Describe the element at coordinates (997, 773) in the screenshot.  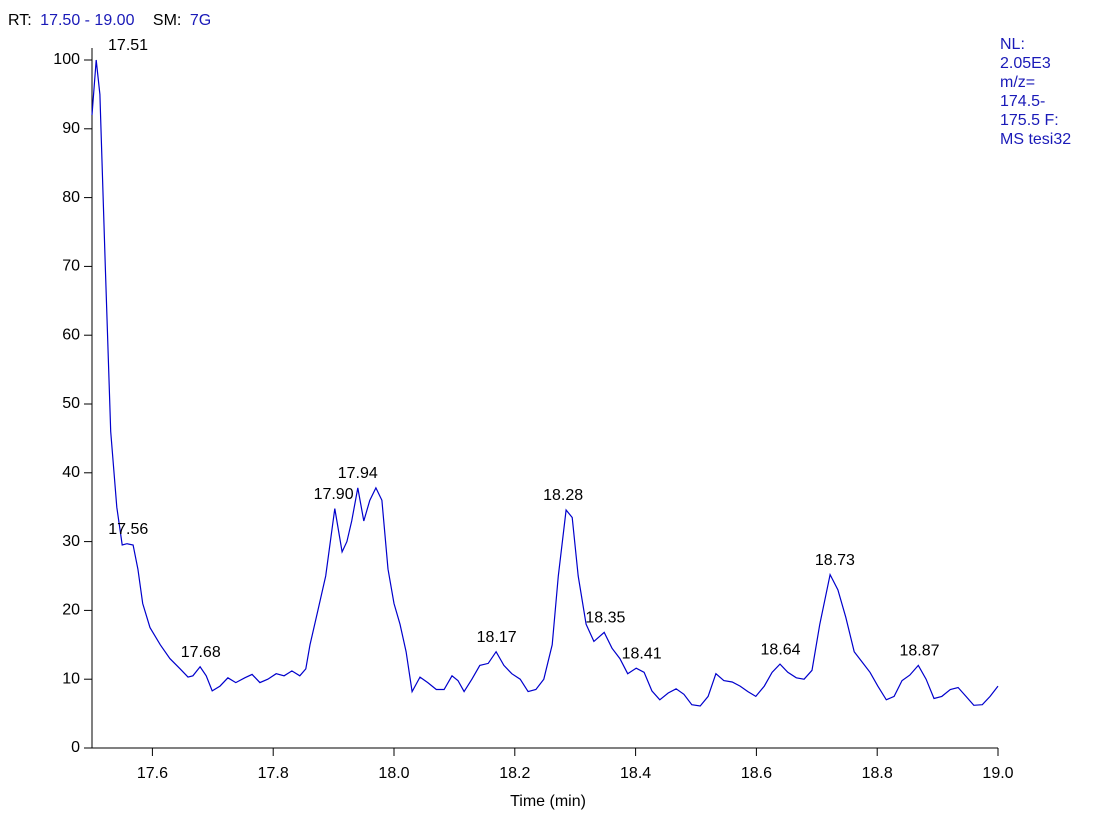
I see `x-tick-label: 19.0` at that location.